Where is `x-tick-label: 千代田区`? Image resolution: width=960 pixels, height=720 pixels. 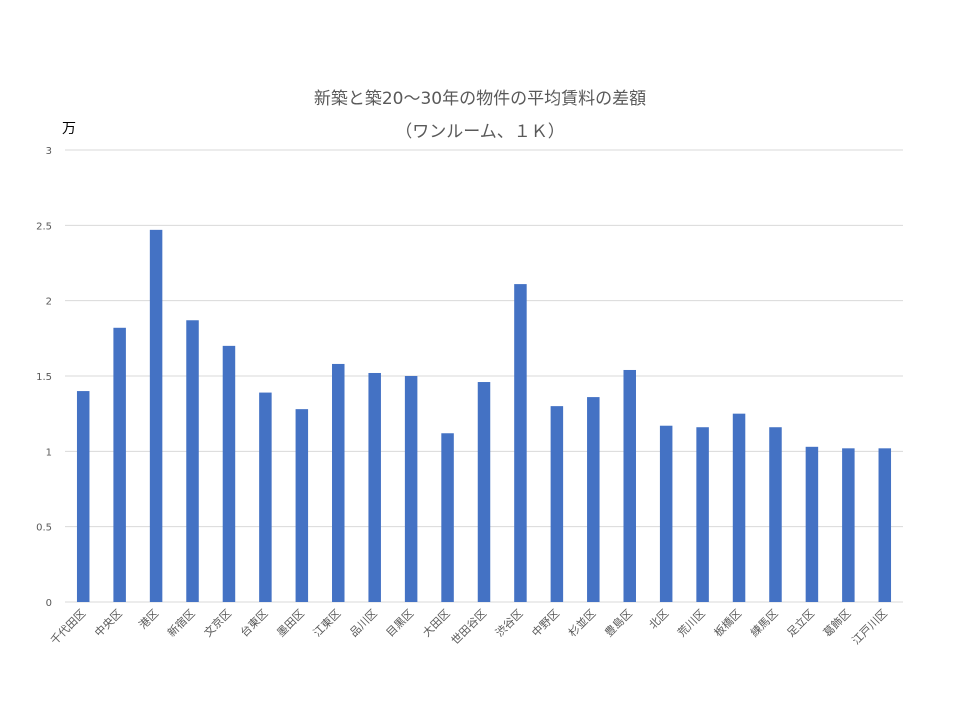
x-tick-label: 千代田区 is located at coordinates (68, 627).